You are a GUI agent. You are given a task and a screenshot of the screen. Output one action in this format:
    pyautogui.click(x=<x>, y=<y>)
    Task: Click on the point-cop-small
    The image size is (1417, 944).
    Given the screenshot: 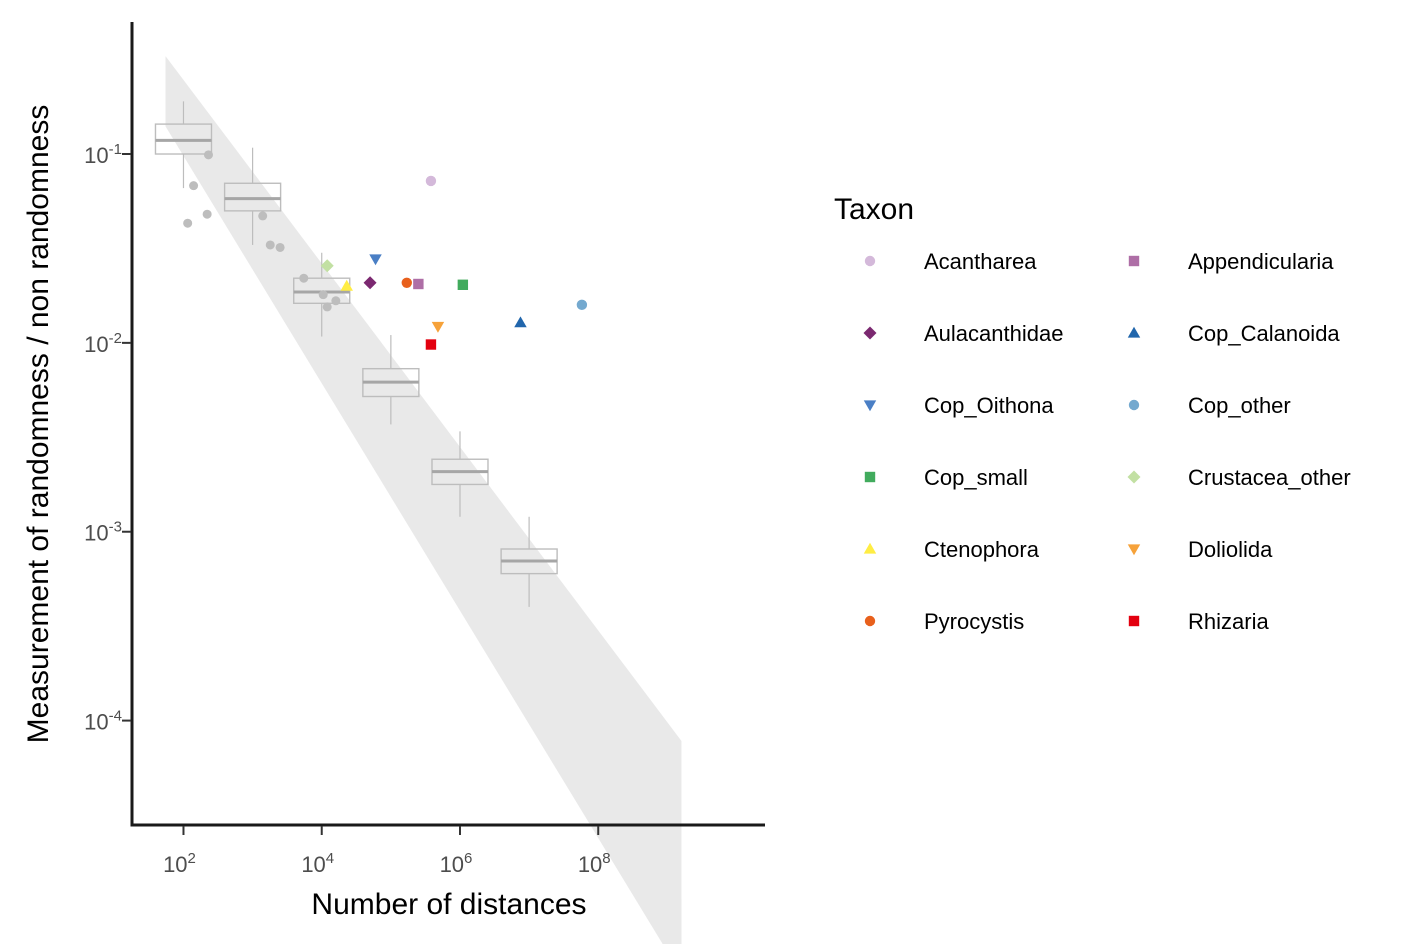 What is the action you would take?
    pyautogui.click(x=463, y=284)
    